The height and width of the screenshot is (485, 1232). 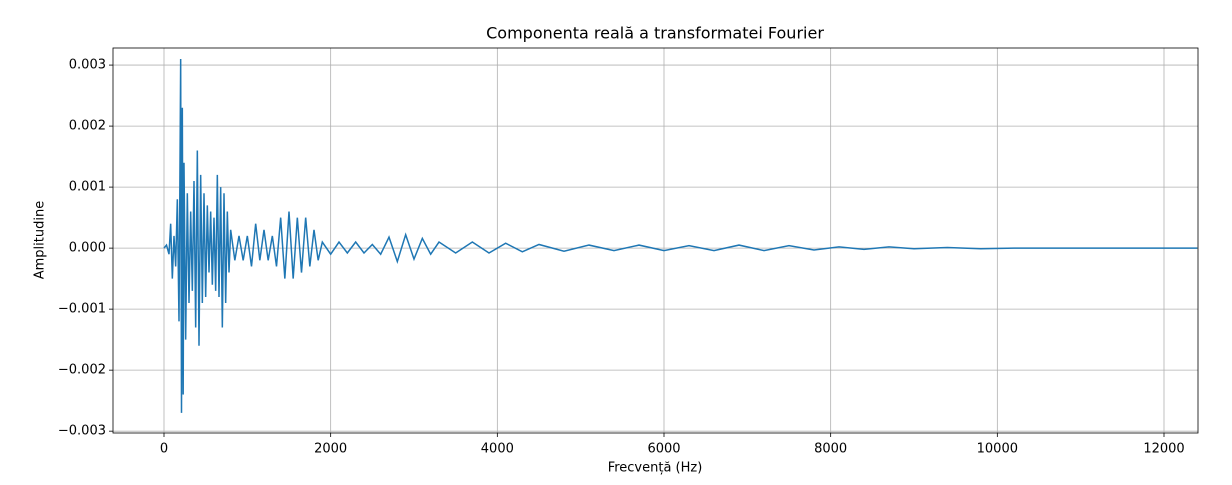 I want to click on y-tick-label: 0.002, so click(x=87, y=126).